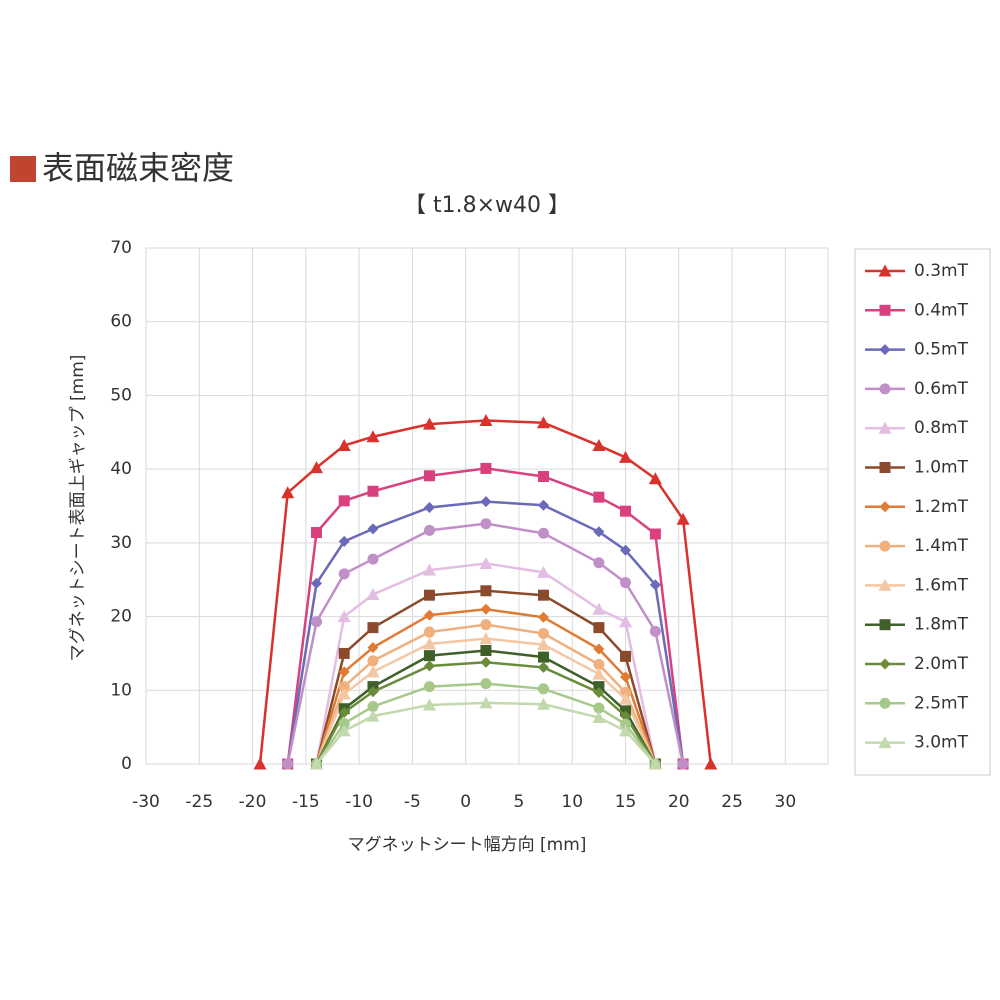 This screenshot has height=1000, width=1000. I want to click on chart-subtitle: 【 t1.8×w40 】, so click(487, 205).